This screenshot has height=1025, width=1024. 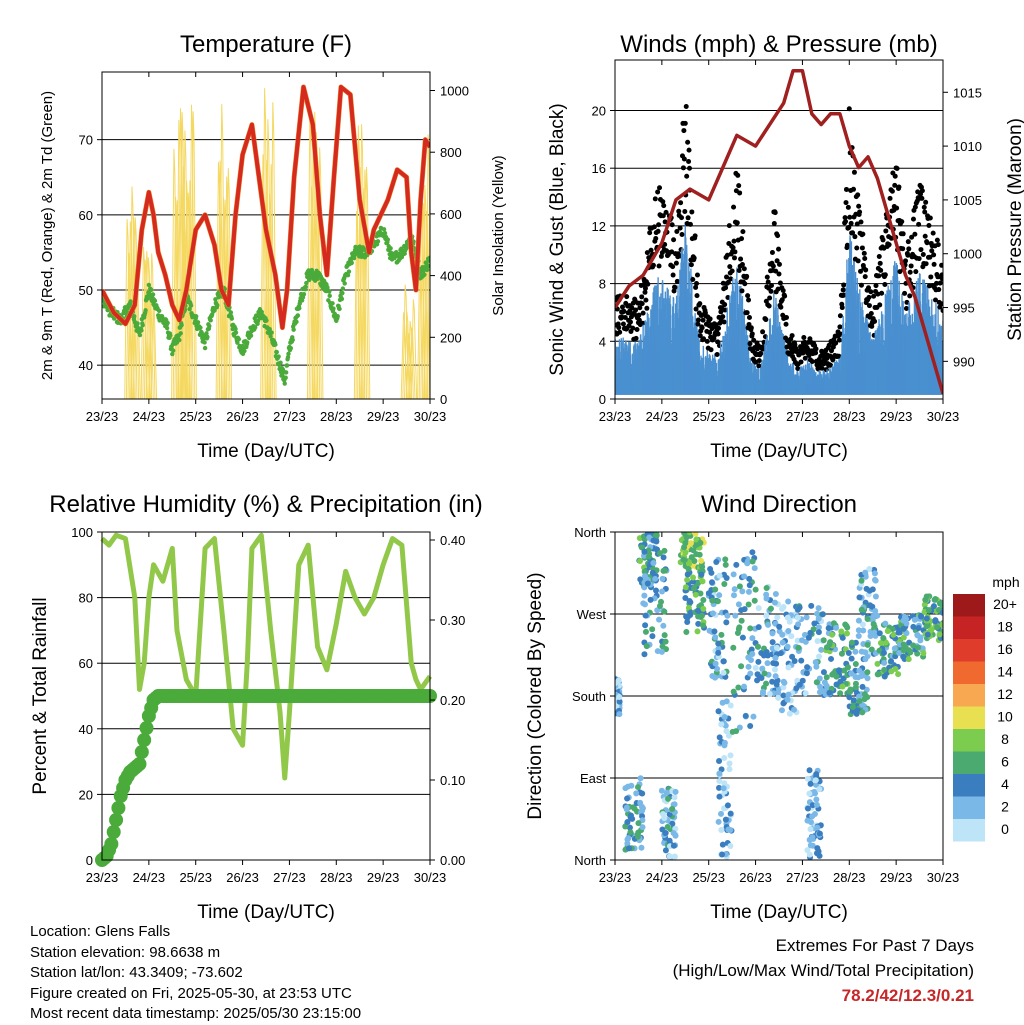 What do you see at coordinates (1005, 762) in the screenshot?
I see `legend-label: 6` at bounding box center [1005, 762].